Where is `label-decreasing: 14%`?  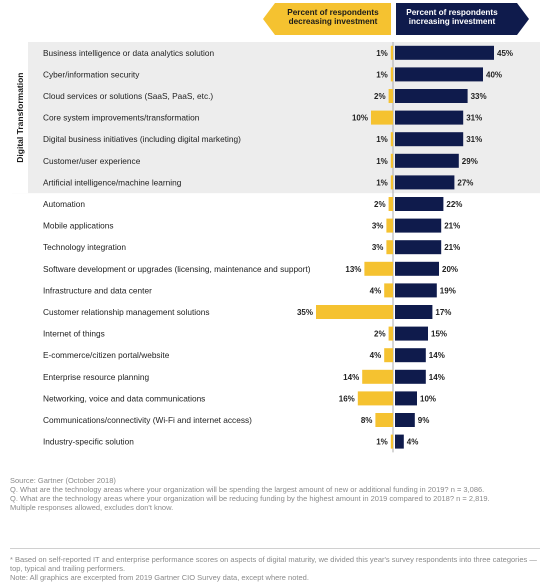
label-decreasing: 14% is located at coordinates (351, 377).